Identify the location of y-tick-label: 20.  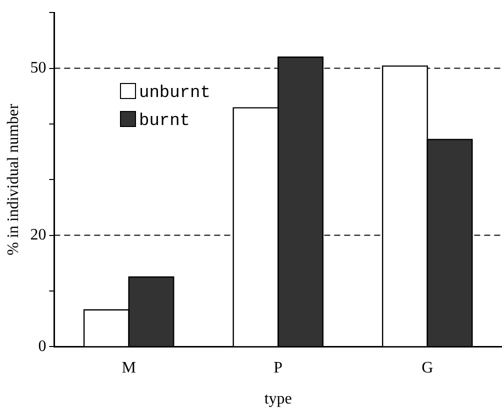
(38, 235).